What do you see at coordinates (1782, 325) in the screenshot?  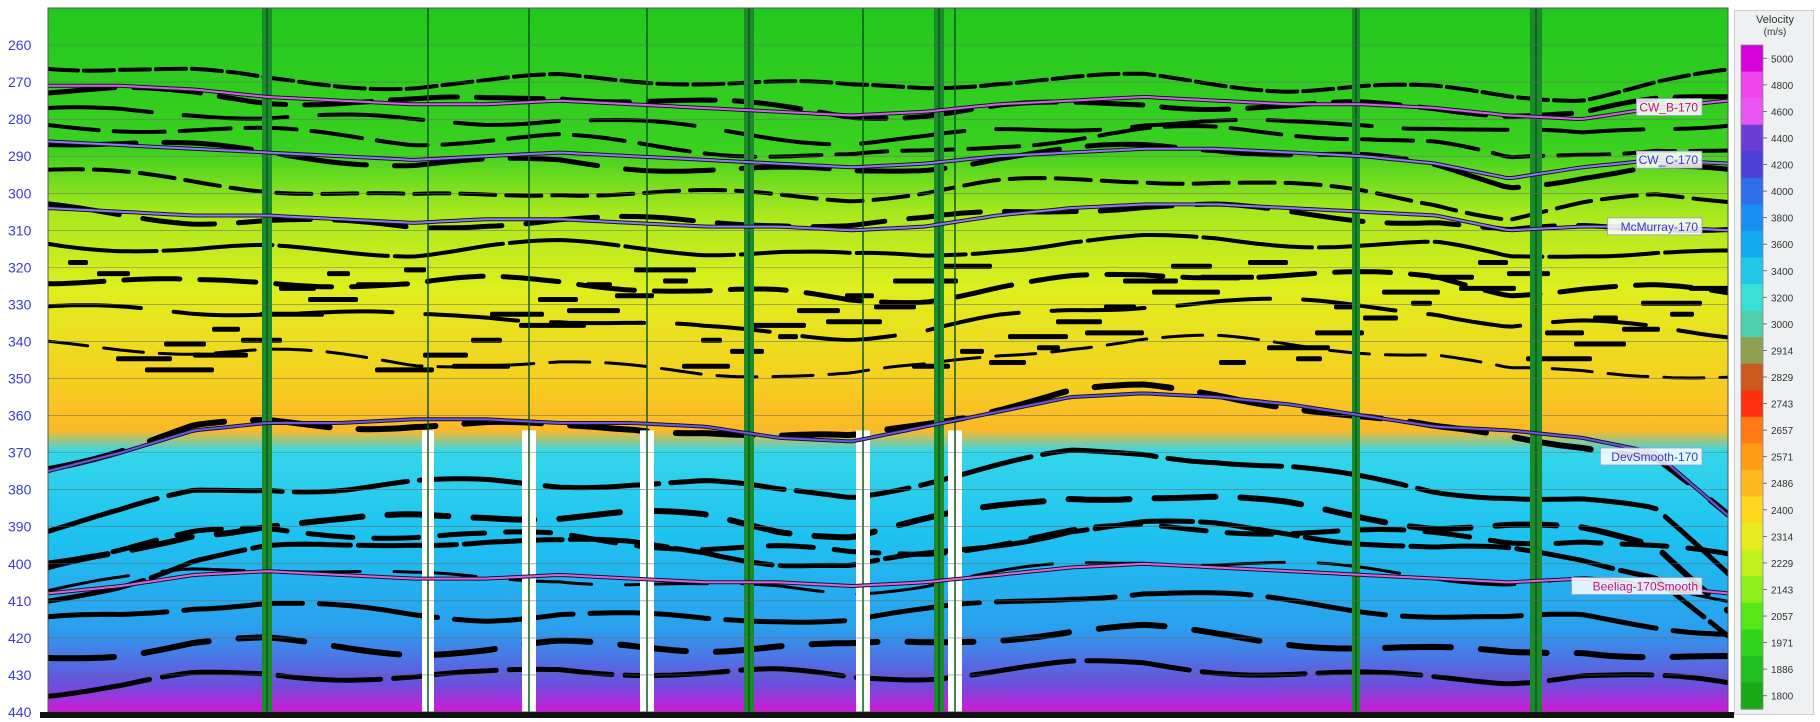 I see `colorbar-tick-label: 3000` at bounding box center [1782, 325].